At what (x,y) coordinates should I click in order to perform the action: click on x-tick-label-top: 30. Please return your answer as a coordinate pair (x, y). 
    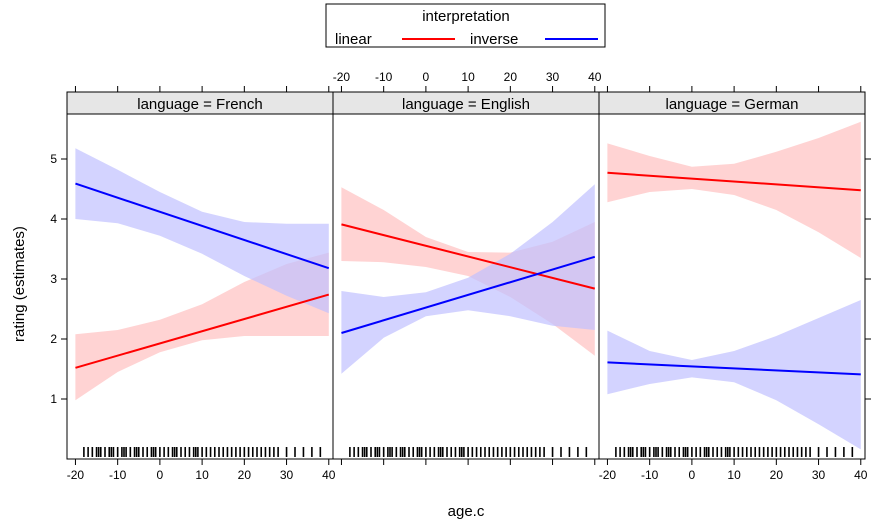
    Looking at the image, I should click on (553, 77).